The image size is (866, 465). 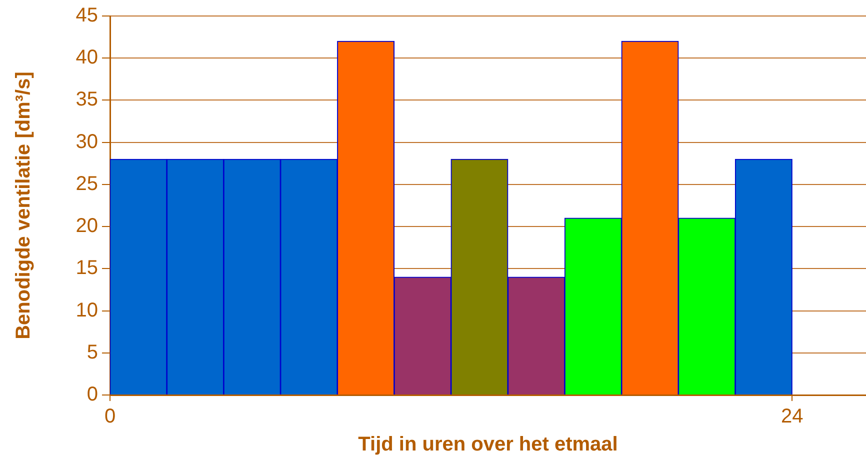 I want to click on y-tick-label: 20, so click(x=87, y=226).